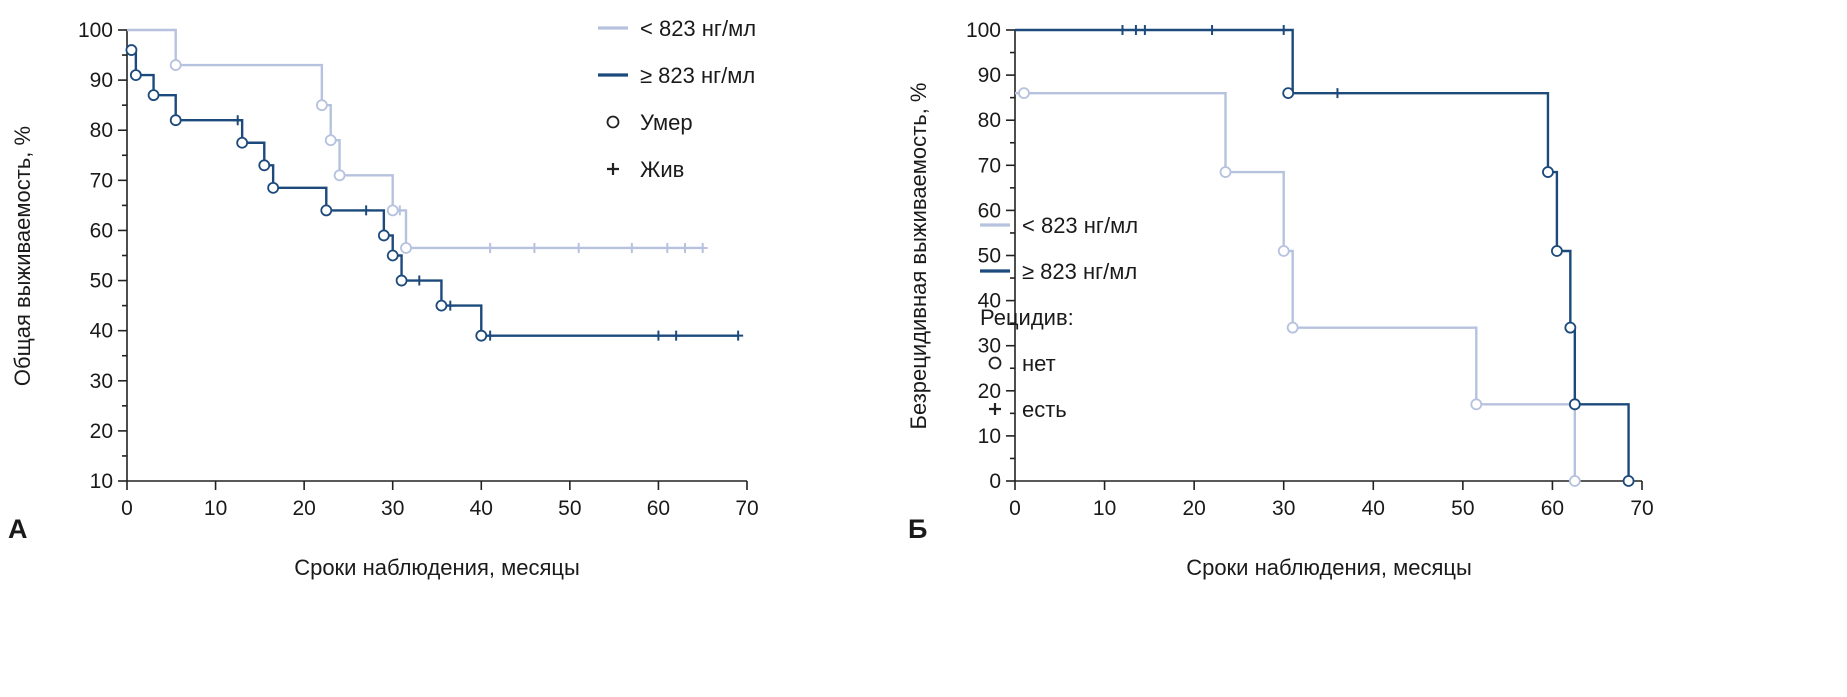 This screenshot has height=697, width=1847. What do you see at coordinates (917, 529) in the screenshot?
I see `panel-letter: Б` at bounding box center [917, 529].